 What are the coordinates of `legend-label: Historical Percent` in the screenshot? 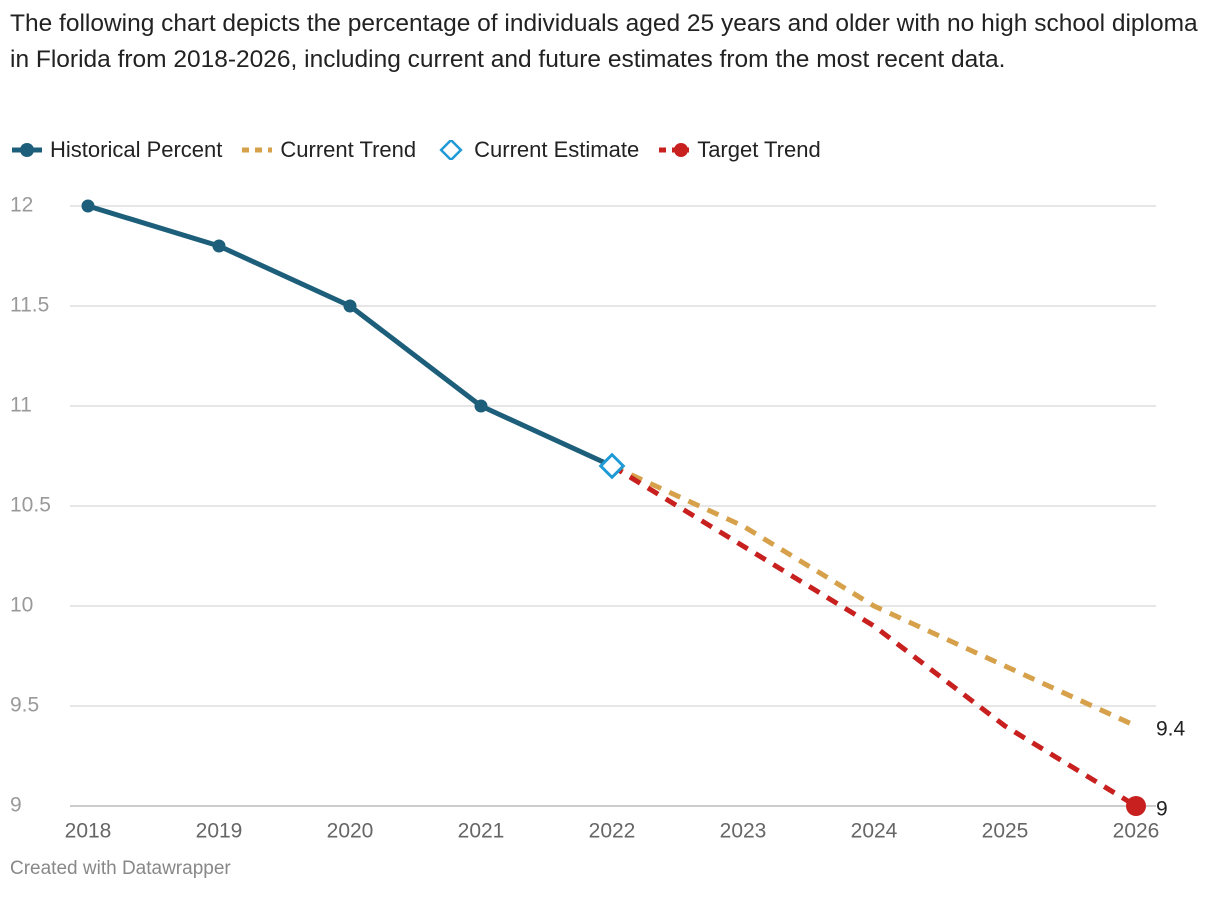 It's located at (136, 149).